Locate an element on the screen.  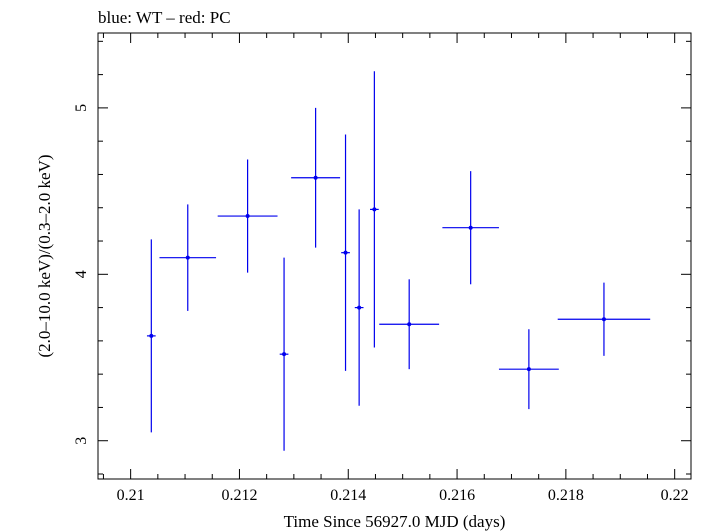
x-tick-label: 0.218 is located at coordinates (566, 495).